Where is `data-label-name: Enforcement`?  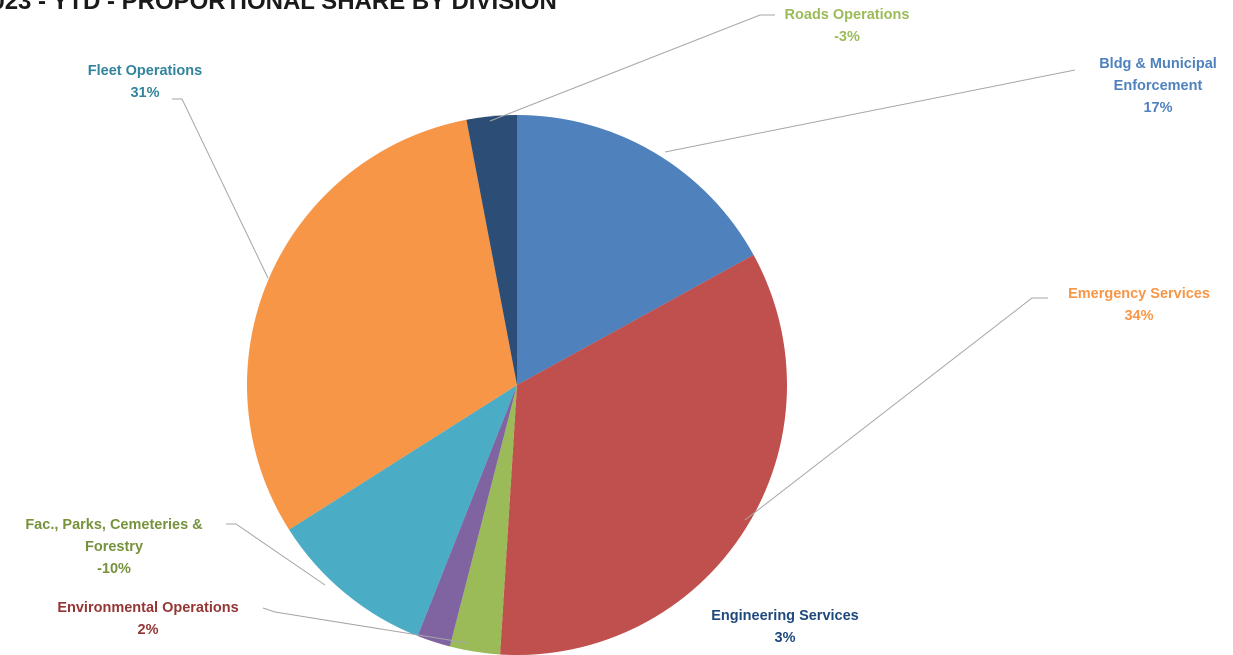
data-label-name: Enforcement is located at coordinates (1158, 86).